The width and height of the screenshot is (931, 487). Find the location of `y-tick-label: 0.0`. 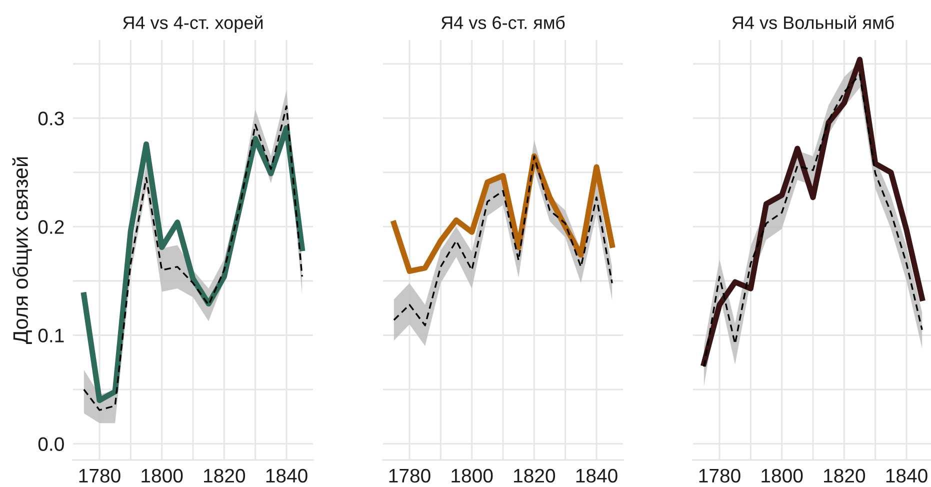

y-tick-label: 0.0 is located at coordinates (51, 444).